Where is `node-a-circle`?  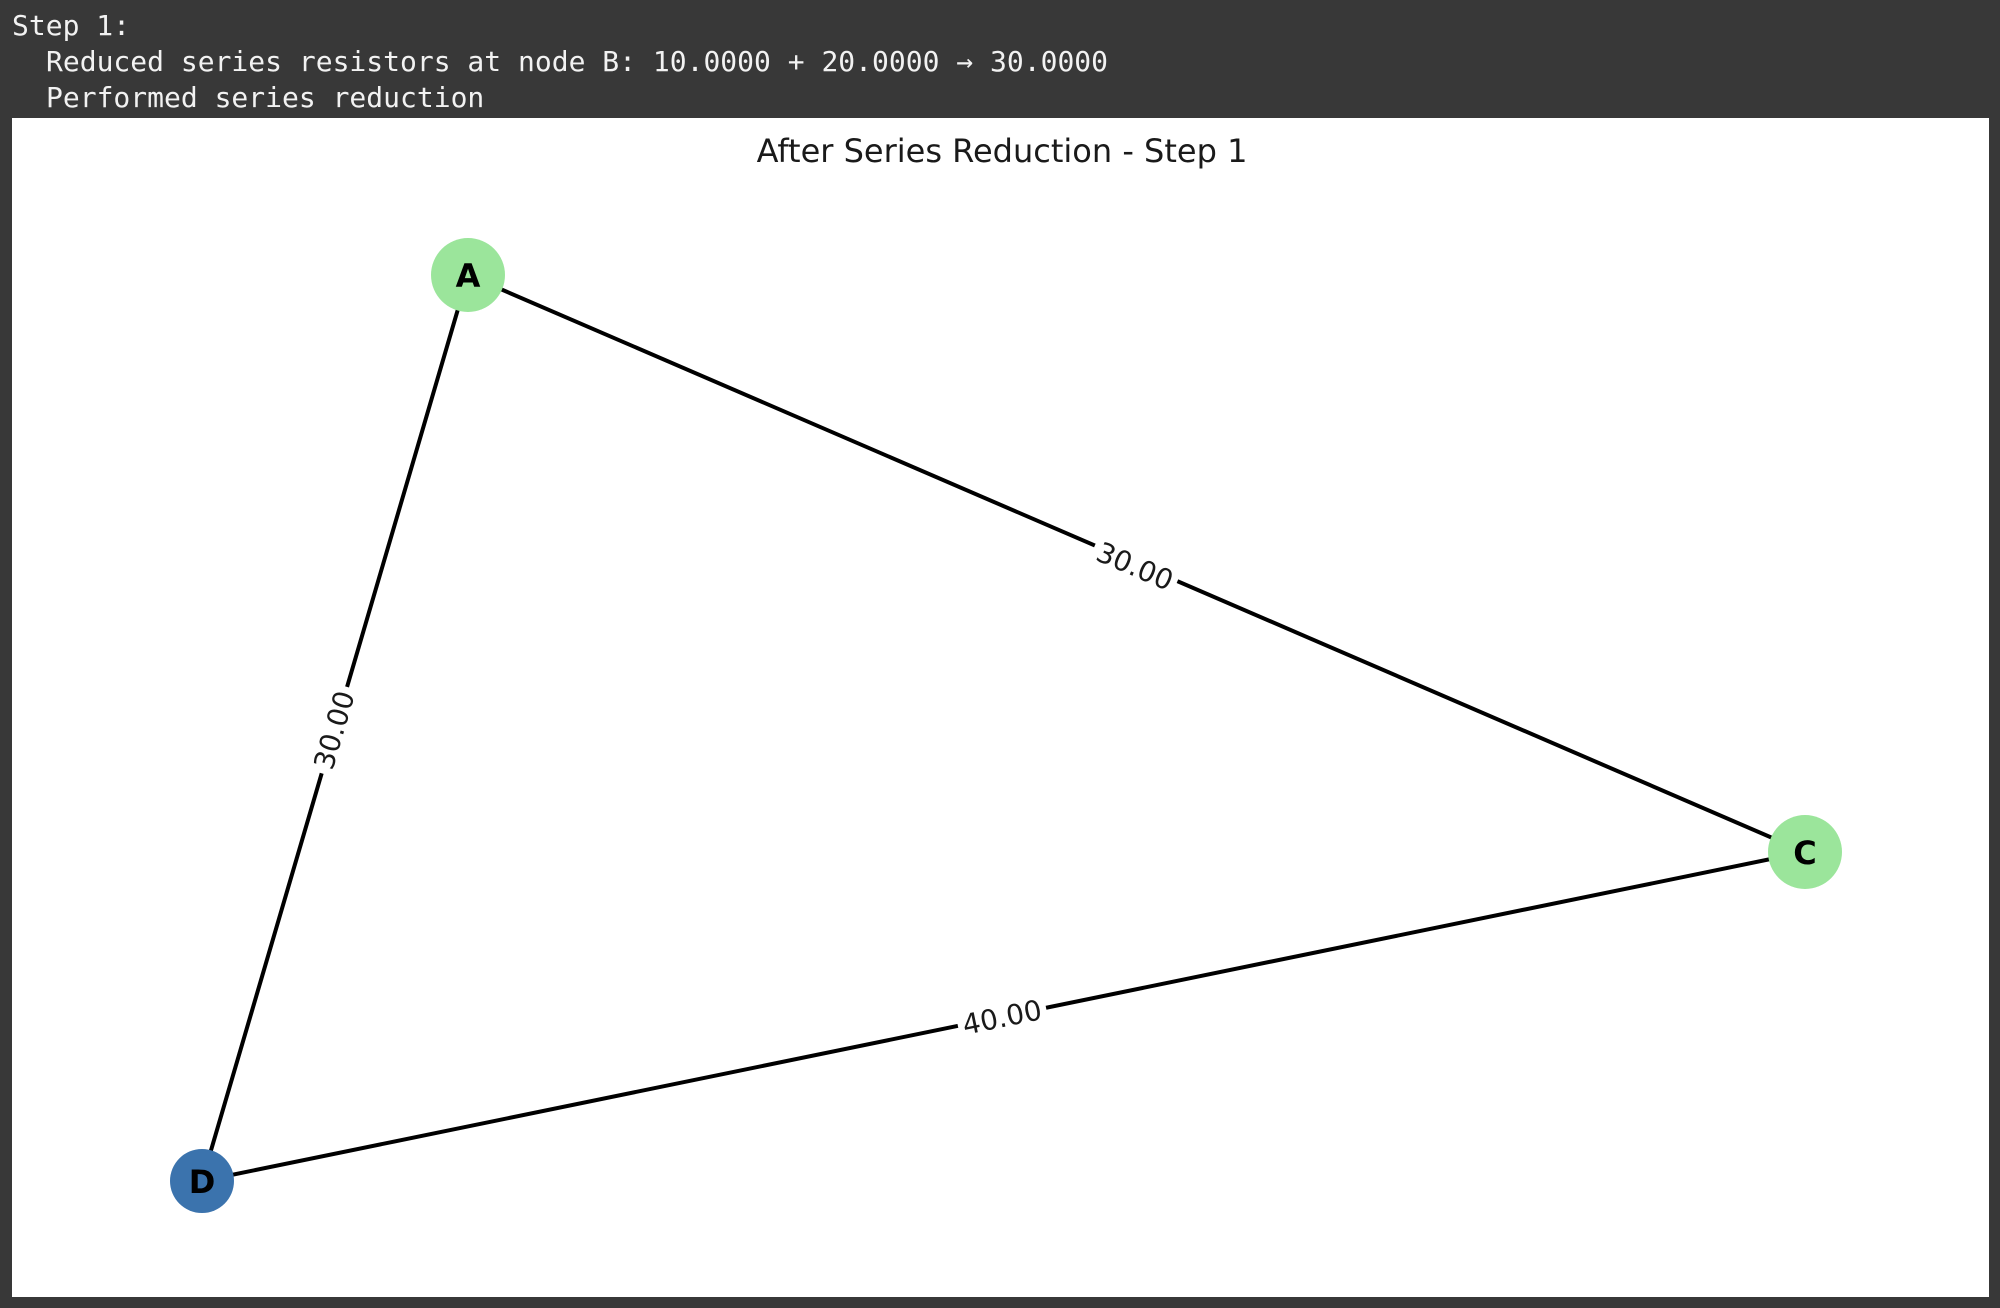
node-a-circle is located at coordinates (468, 275).